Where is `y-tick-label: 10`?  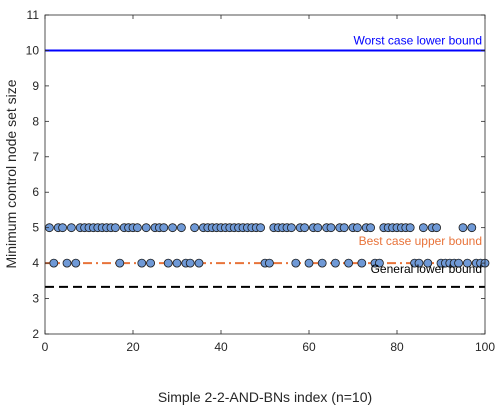
y-tick-label: 10 is located at coordinates (33, 50).